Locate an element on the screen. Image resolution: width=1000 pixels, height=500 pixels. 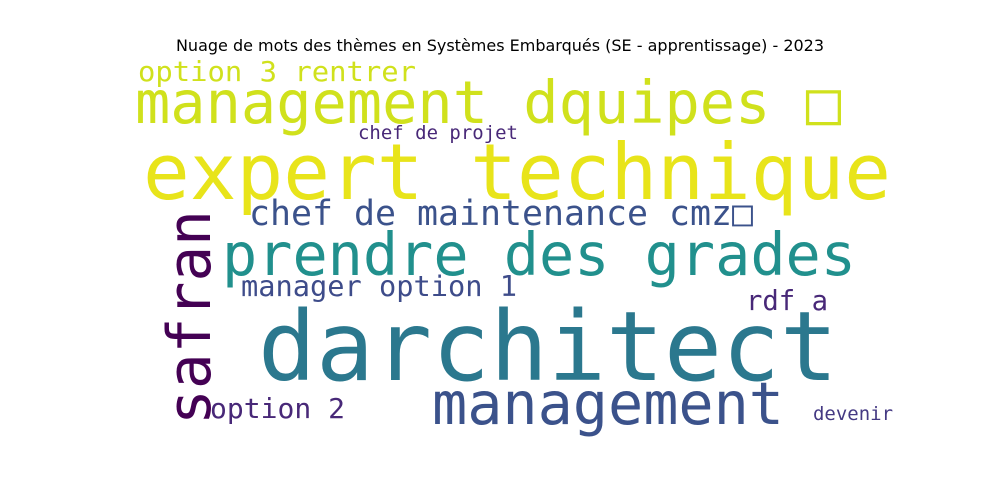
word-10: rdf a is located at coordinates (787, 301).